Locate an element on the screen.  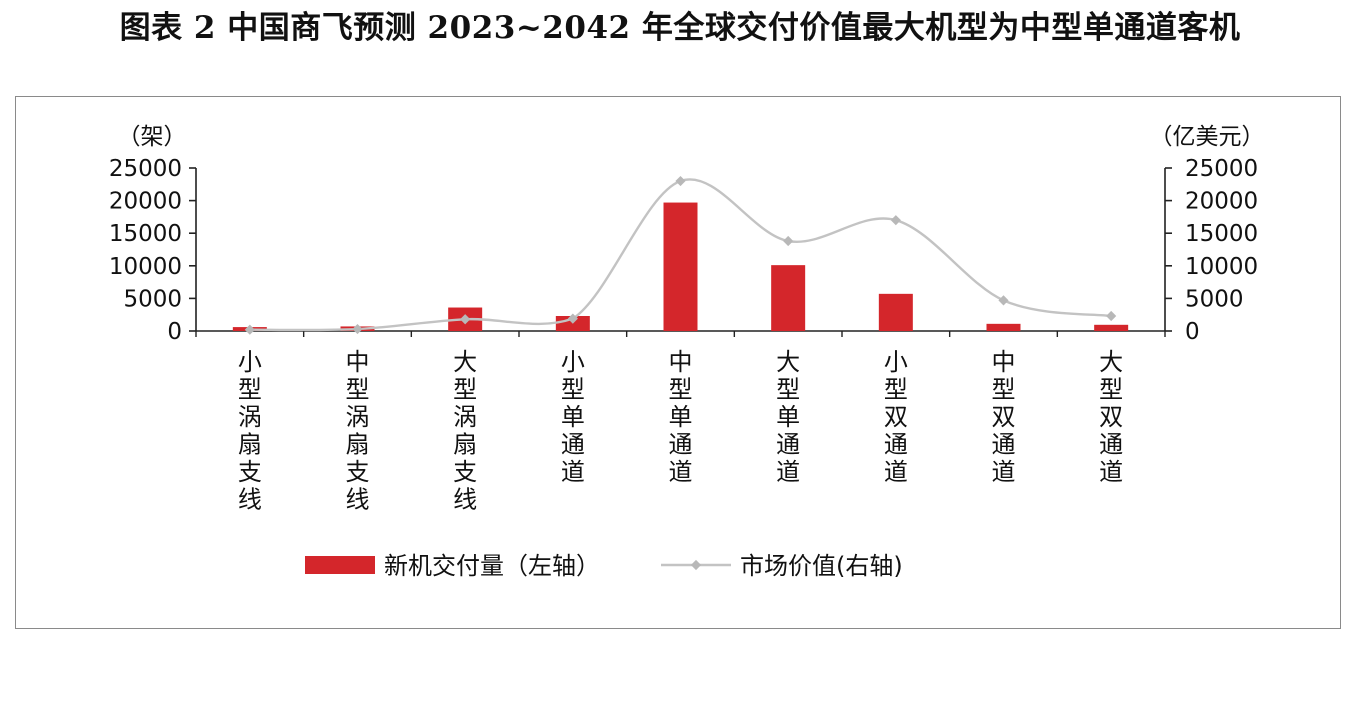
bar-series is located at coordinates (680, 266).